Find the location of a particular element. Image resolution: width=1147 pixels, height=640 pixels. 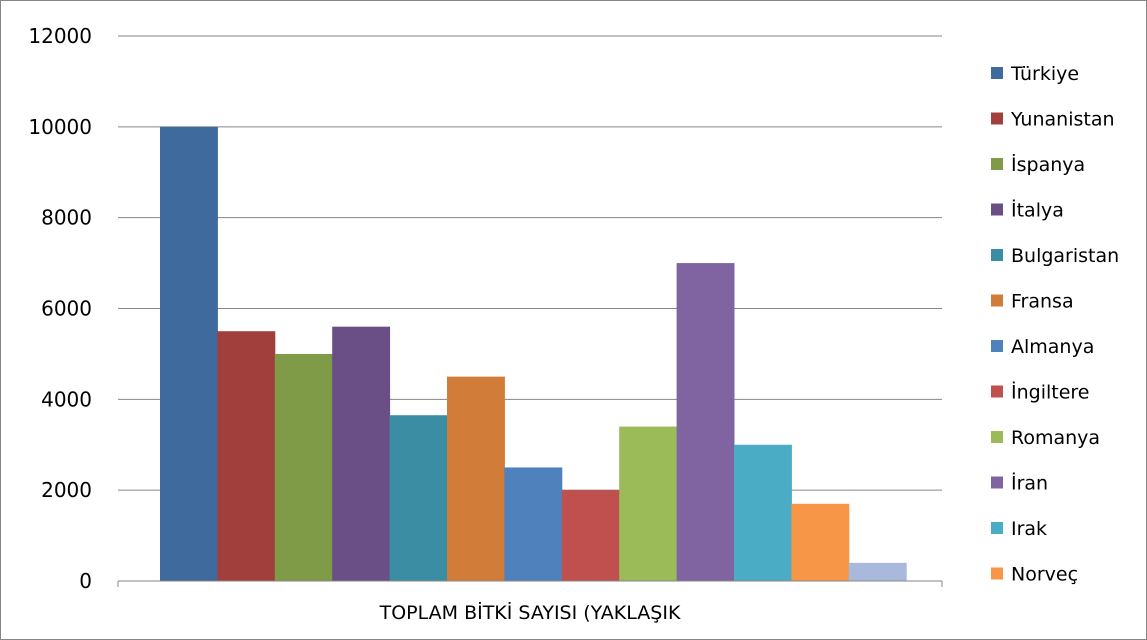

bar-fransa is located at coordinates (476, 478).